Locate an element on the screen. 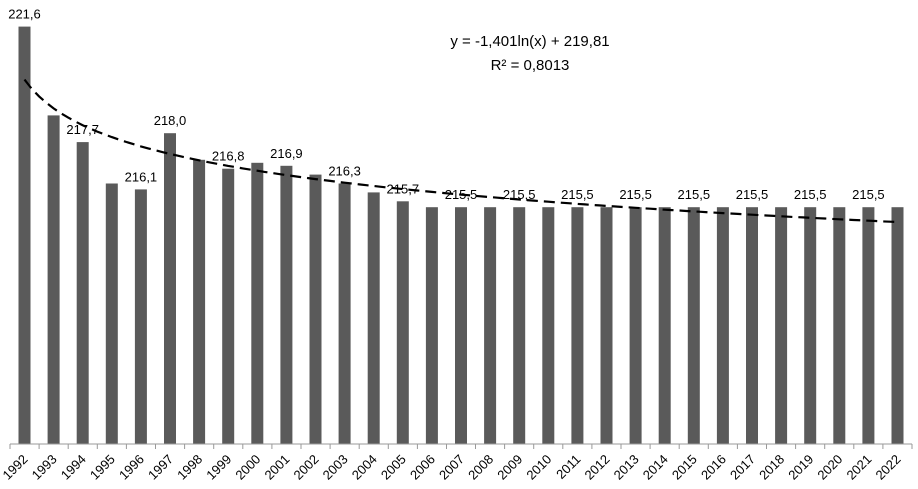 The height and width of the screenshot is (489, 918). r-squared-value: R² = 0,8013 is located at coordinates (530, 65).